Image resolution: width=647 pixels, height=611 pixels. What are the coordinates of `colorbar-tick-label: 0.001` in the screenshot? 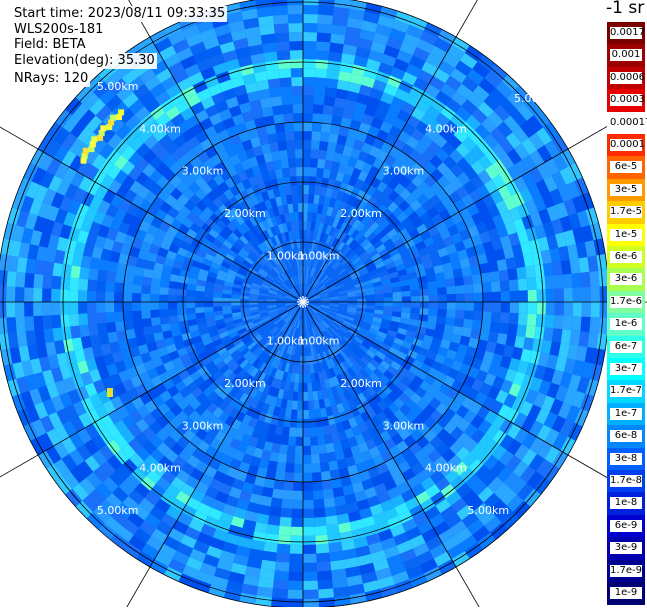 It's located at (626, 55).